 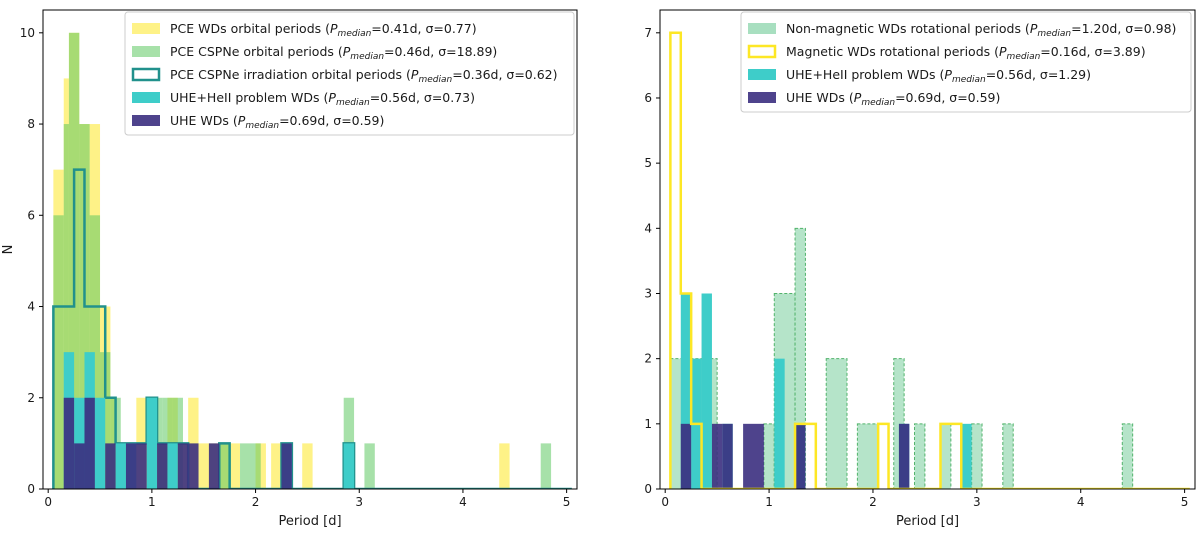 I want to click on legend-box, so click(x=966, y=62).